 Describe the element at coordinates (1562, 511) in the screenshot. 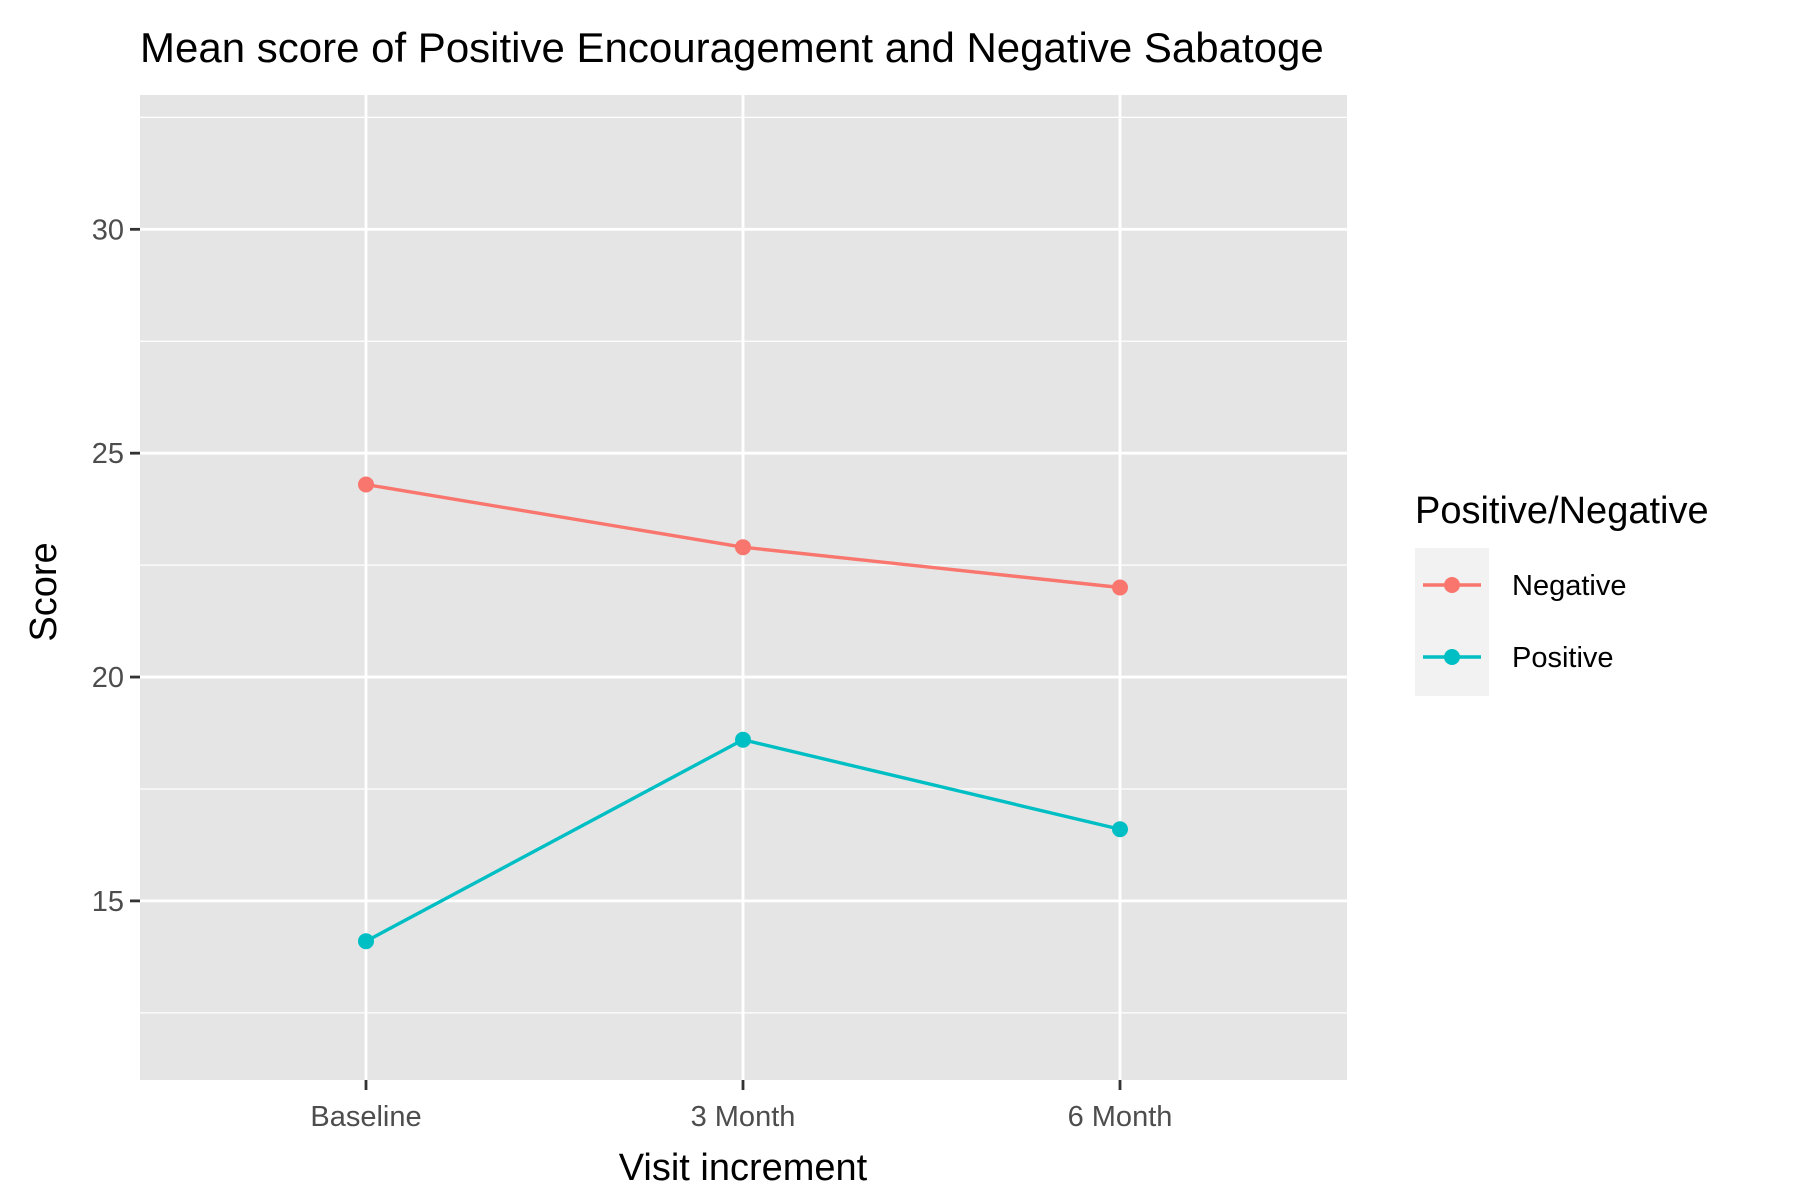

I see `legend-title: Positive/Negative` at that location.